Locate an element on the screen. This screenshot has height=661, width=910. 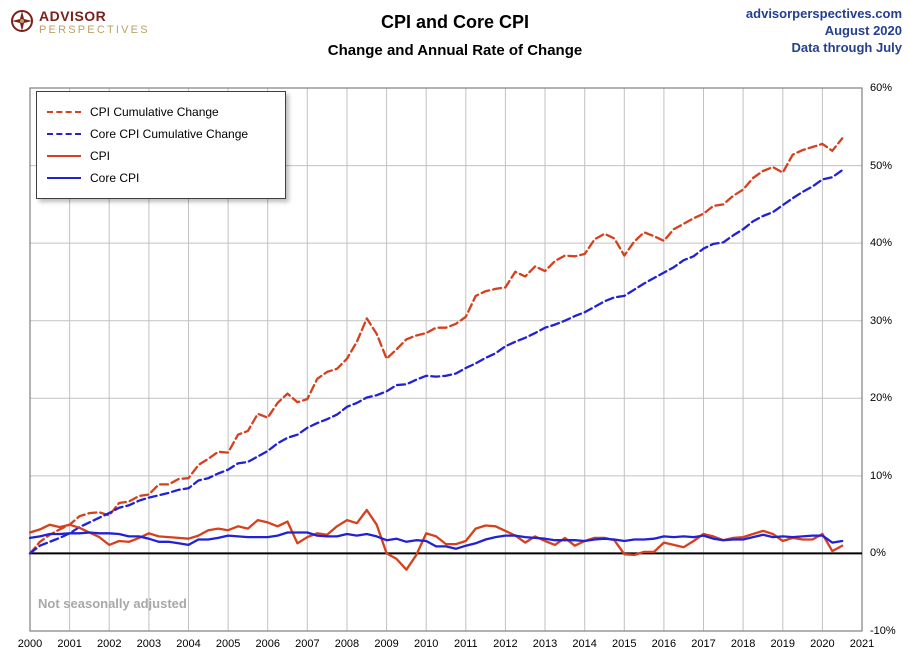
chart-title: CPI and Core CPI is located at coordinates (455, 22).